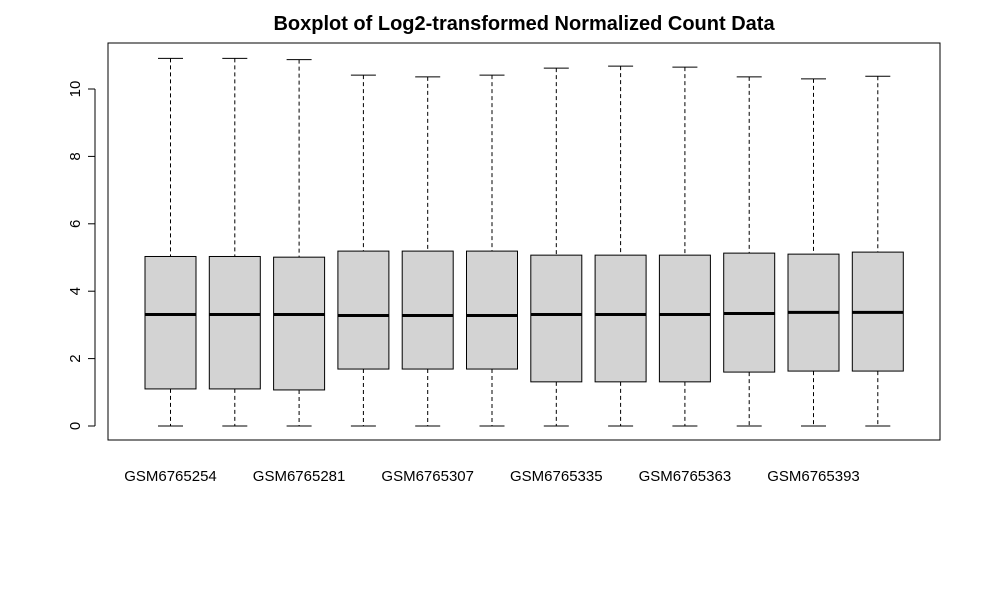 The width and height of the screenshot is (984, 614). Describe the element at coordinates (75, 156) in the screenshot. I see `y-tick-label: 8` at that location.